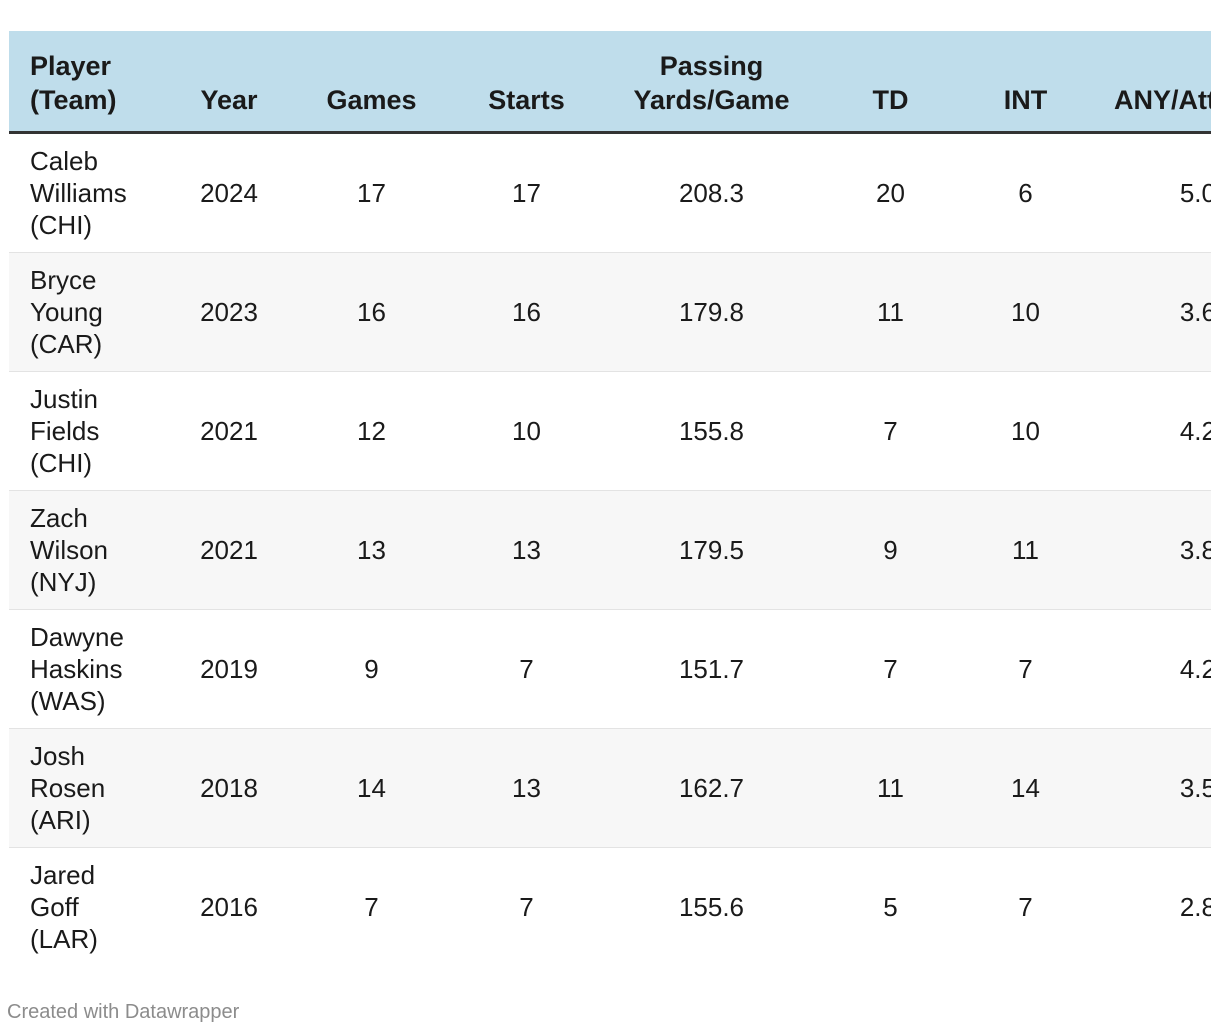  I want to click on cell-player-team: Bryce Young (CAR), so click(84, 312).